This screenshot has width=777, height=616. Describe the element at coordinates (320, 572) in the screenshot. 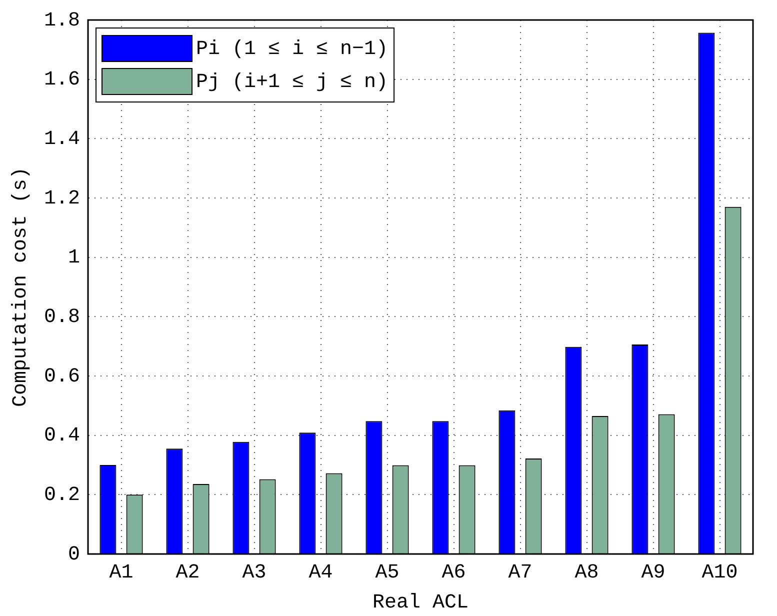

I see `x-tick-label: A4` at that location.